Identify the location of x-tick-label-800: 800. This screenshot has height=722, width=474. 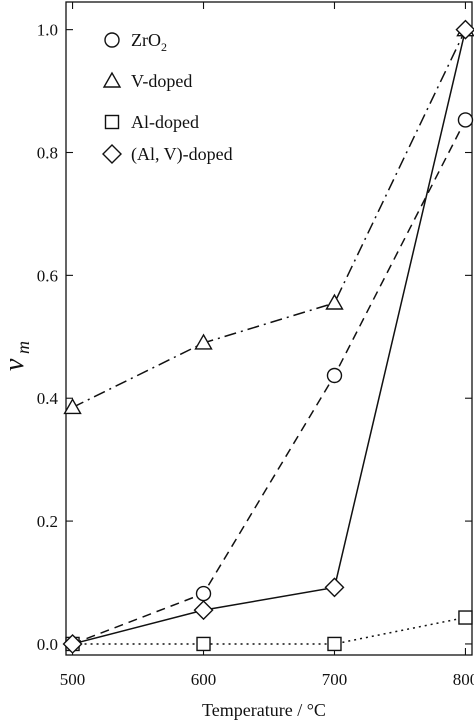
(463, 679).